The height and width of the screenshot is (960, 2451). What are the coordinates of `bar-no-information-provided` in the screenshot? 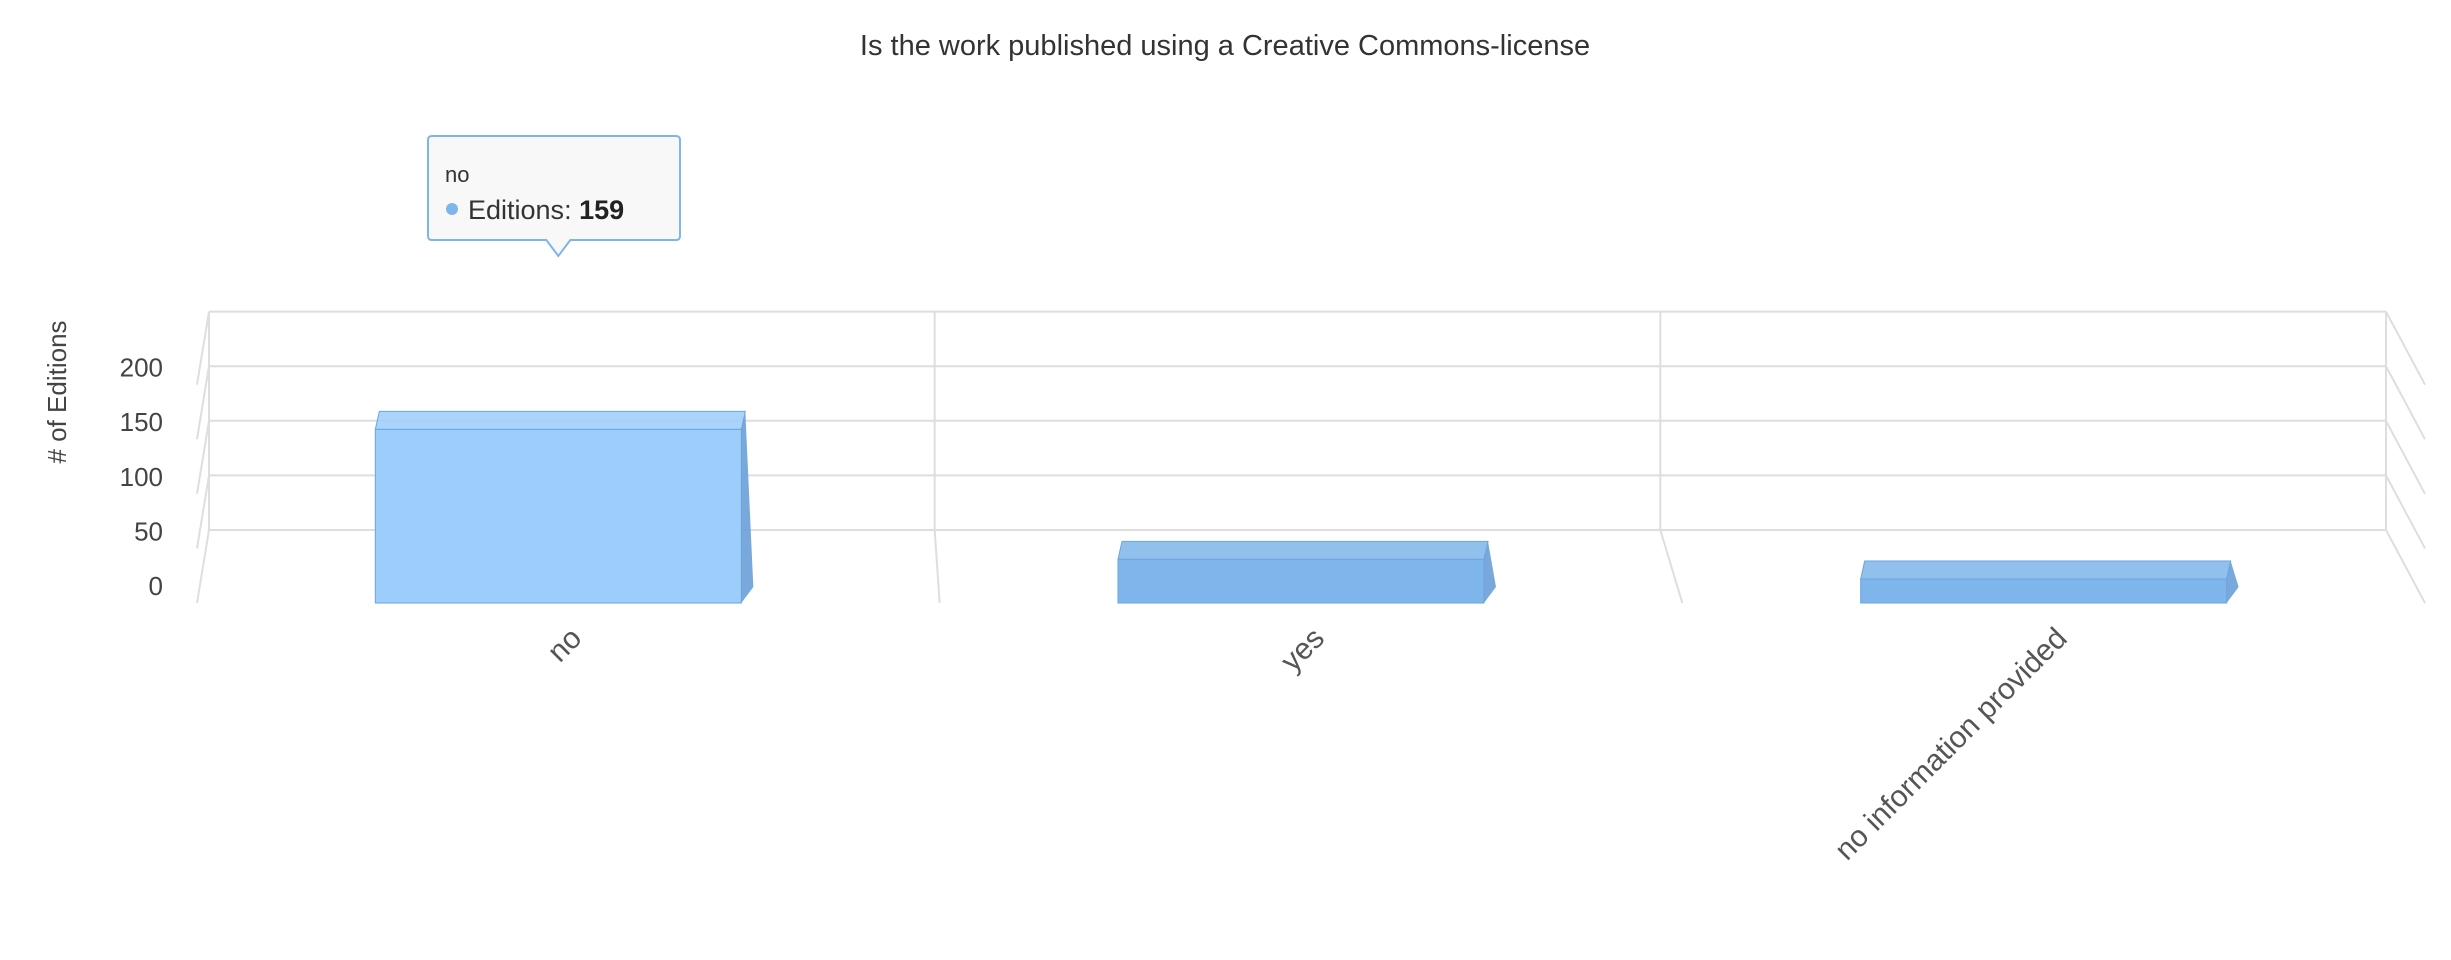 It's located at (2049, 582).